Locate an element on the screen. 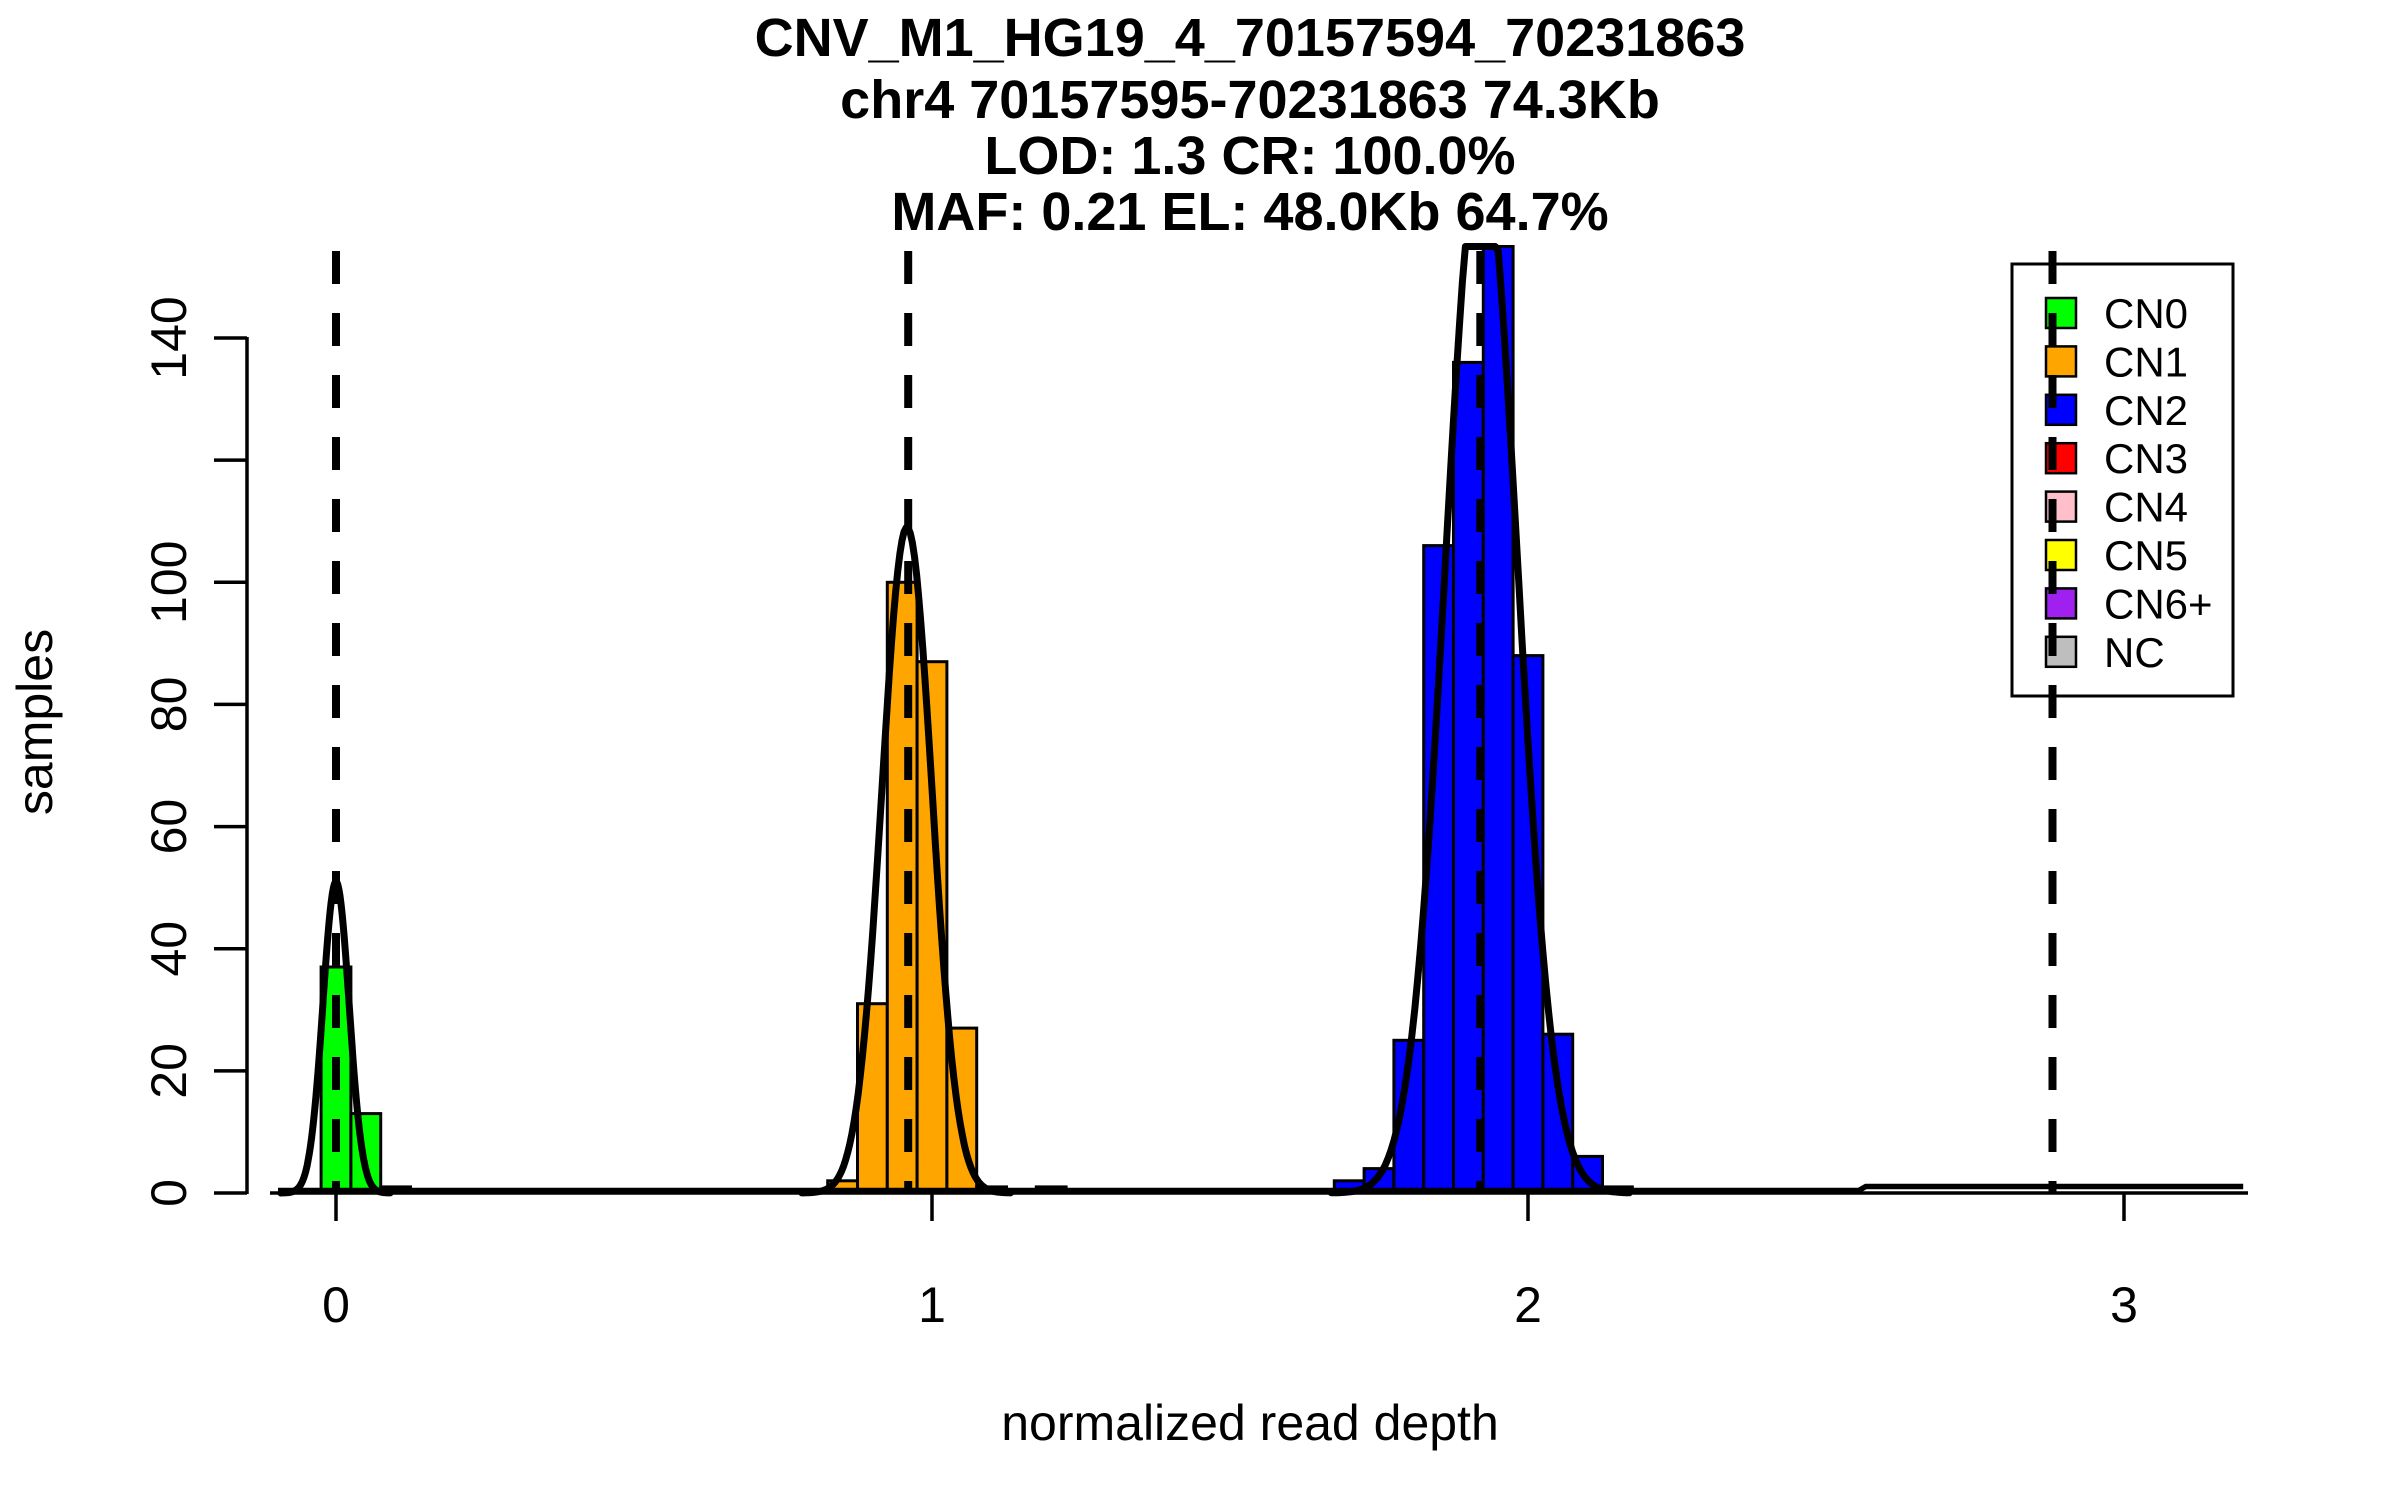  legend-label-cn3: CN3 is located at coordinates (2146, 458).